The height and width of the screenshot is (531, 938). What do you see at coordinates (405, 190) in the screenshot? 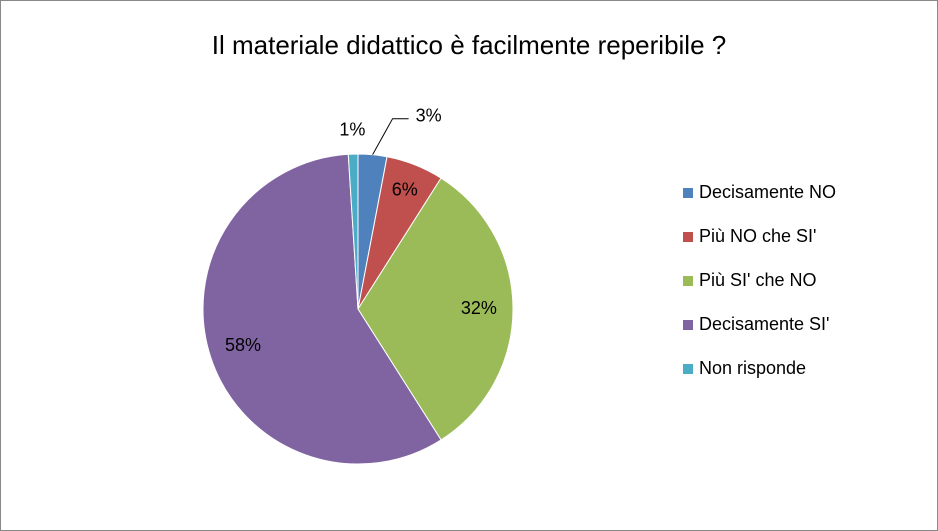
I see `data-label: 6%` at bounding box center [405, 190].